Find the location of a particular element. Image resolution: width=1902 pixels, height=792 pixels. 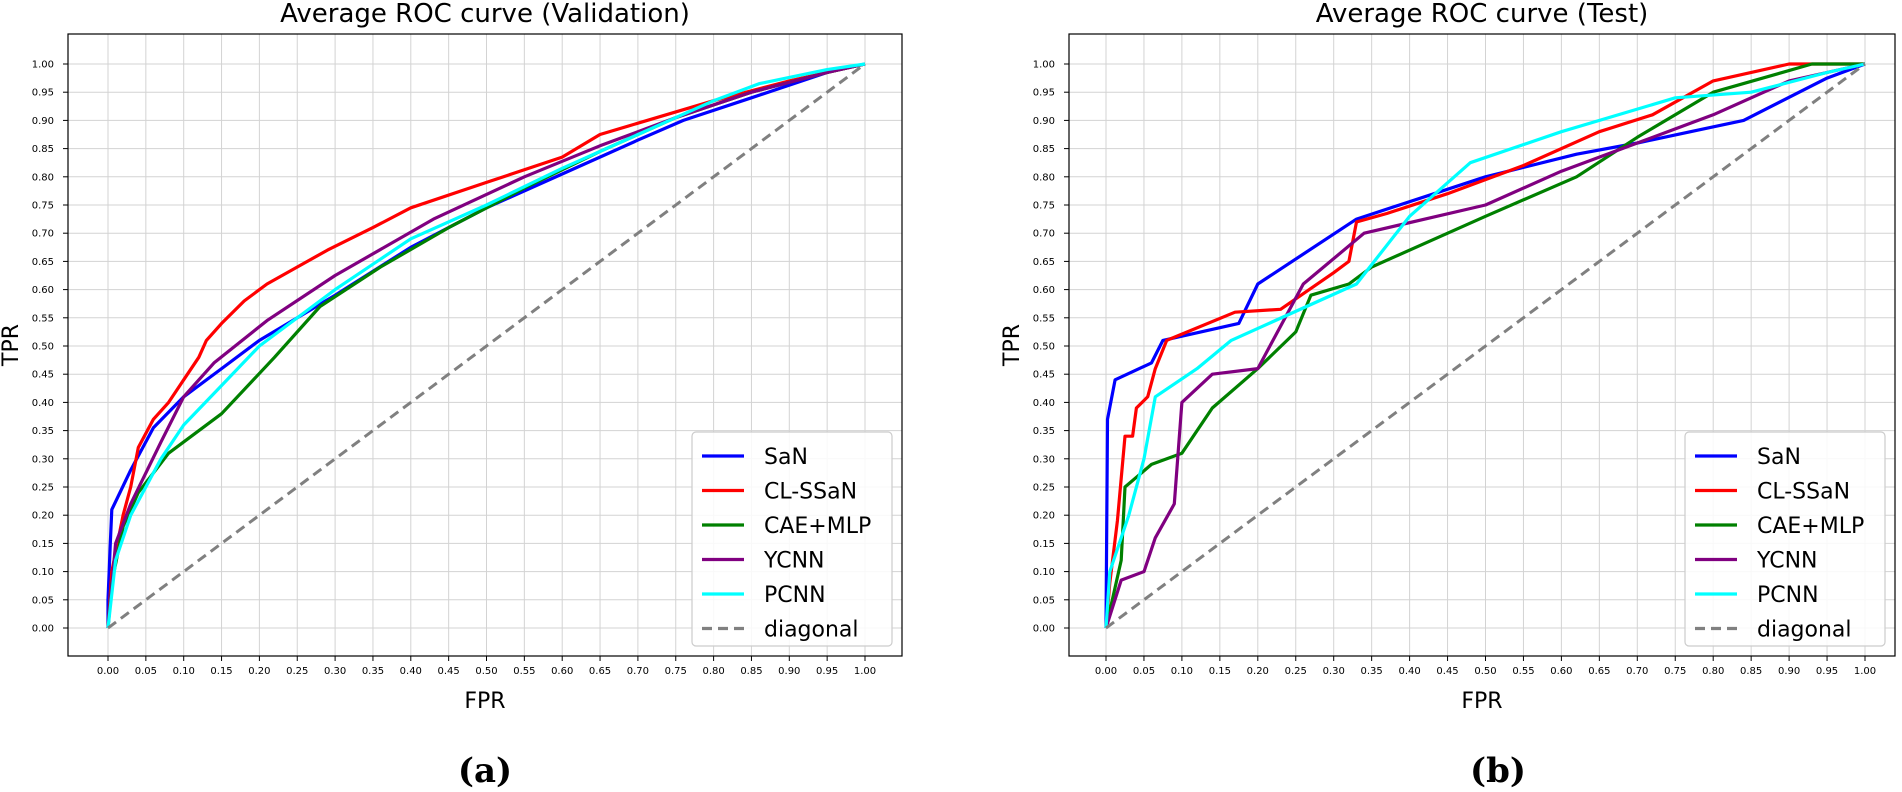

y-tick-label: 0.45 is located at coordinates (1044, 375).